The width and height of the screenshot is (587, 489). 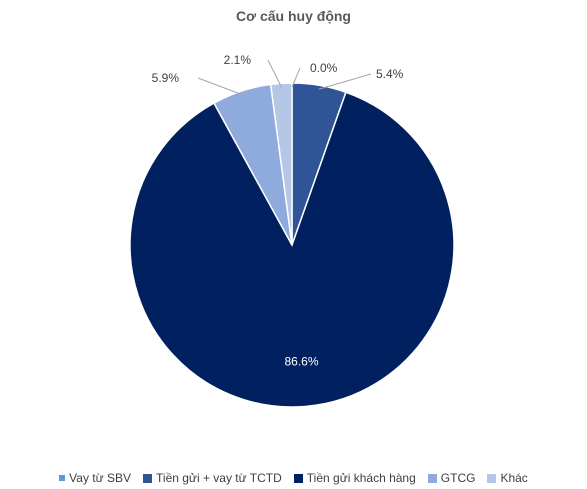 I want to click on legend-item-vay-tu-sbv: Vay từ SBV, so click(x=95, y=478).